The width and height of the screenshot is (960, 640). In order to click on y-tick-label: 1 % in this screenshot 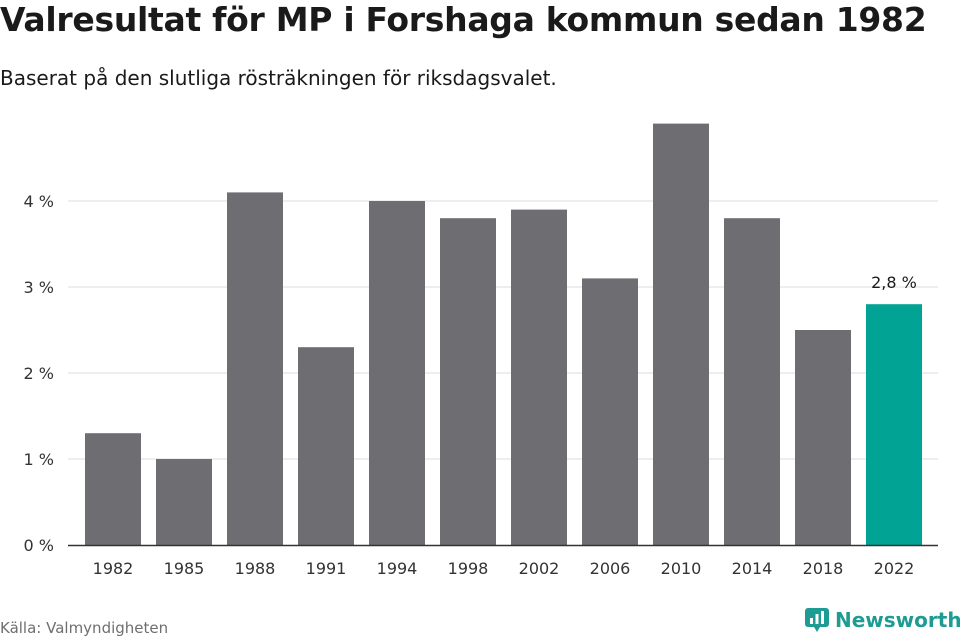, I will do `click(39, 459)`.